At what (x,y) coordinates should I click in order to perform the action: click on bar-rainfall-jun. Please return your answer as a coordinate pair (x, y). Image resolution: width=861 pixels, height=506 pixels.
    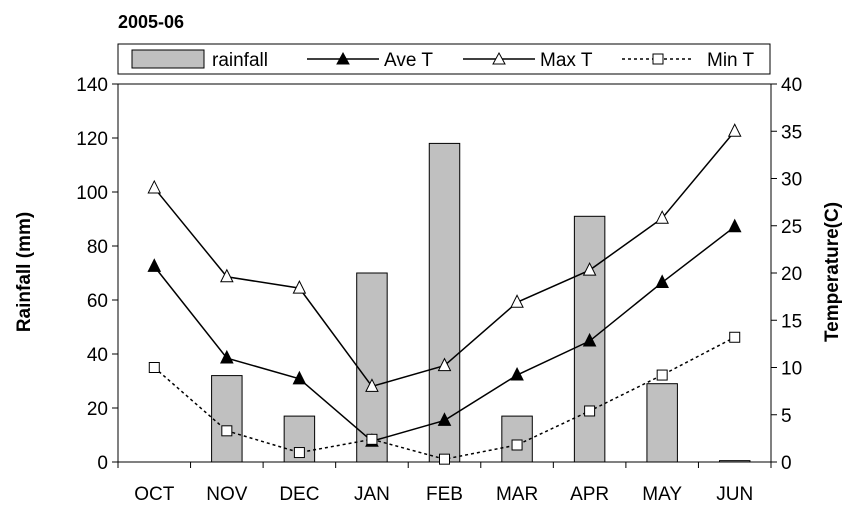
    Looking at the image, I should click on (734, 461).